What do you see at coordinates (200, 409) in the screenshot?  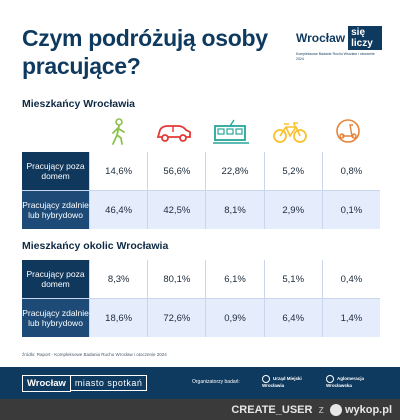 I see `watermark-bar: CREATE_USER z wykop.pl` at bounding box center [200, 409].